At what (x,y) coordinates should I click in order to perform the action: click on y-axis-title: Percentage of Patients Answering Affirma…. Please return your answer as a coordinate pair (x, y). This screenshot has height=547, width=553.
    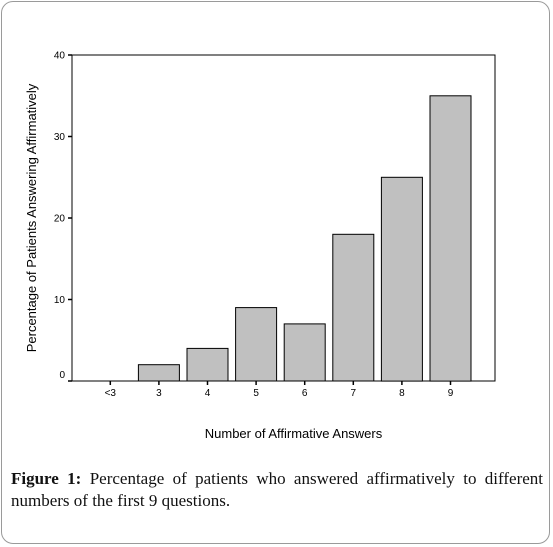
    Looking at the image, I should click on (31, 217).